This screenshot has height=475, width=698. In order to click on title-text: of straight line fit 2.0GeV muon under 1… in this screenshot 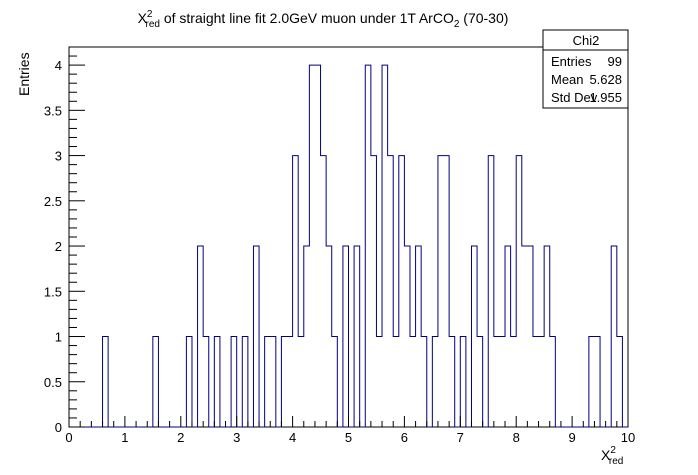, I will do `click(307, 18)`.